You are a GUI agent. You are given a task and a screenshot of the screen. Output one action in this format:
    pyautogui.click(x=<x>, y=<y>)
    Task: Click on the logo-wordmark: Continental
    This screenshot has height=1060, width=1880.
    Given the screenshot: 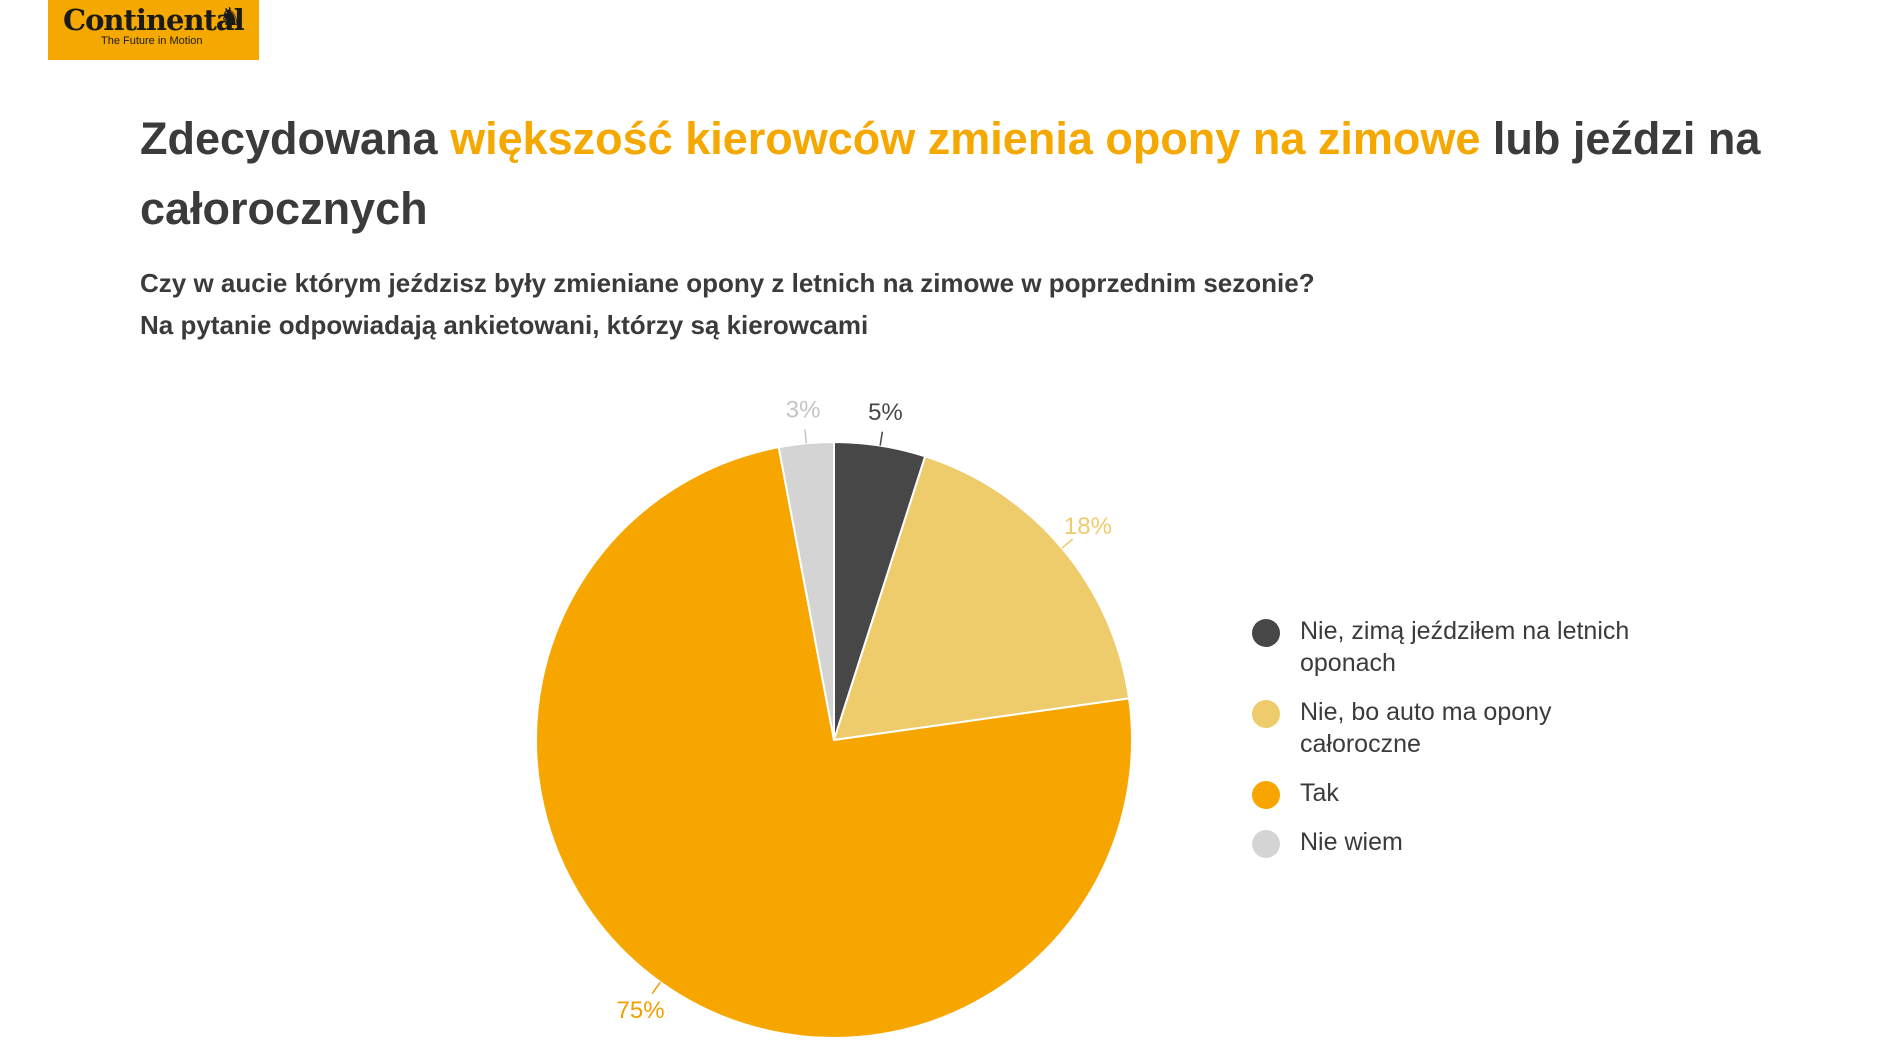 What is the action you would take?
    pyautogui.click(x=154, y=20)
    